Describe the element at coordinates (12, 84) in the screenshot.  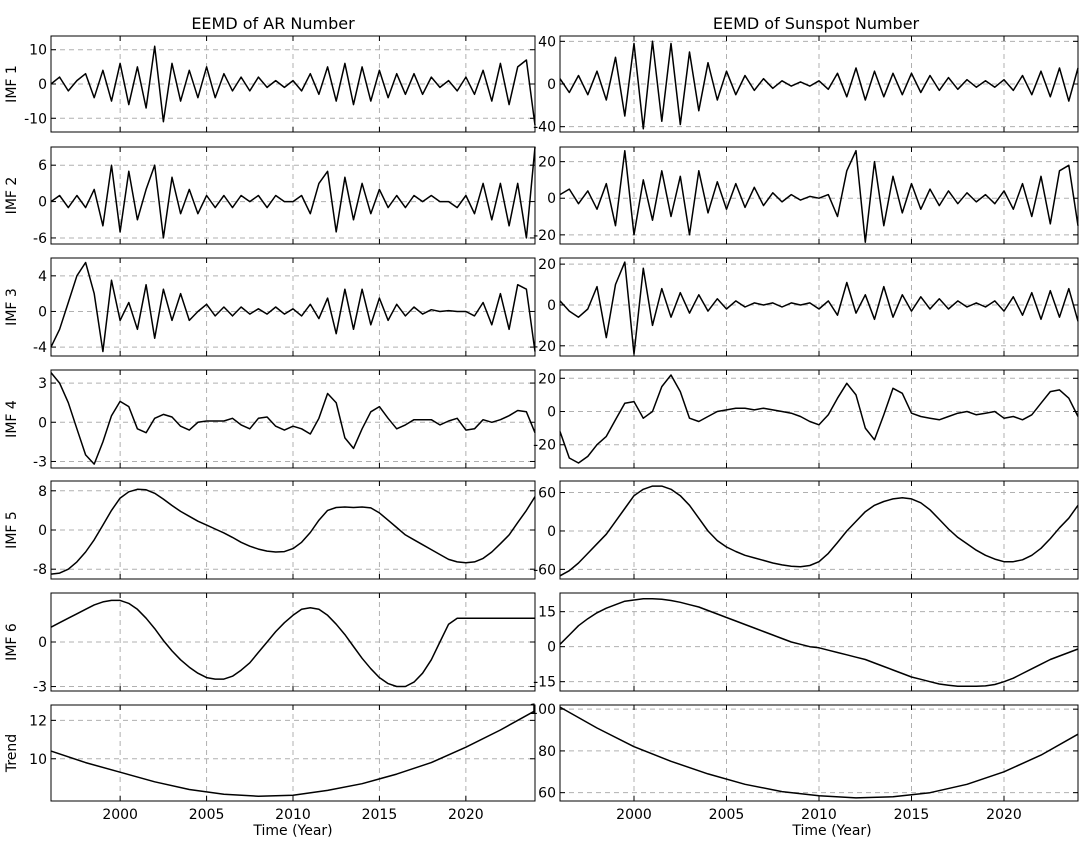
I see `y-axis-label: IMF 1` at that location.